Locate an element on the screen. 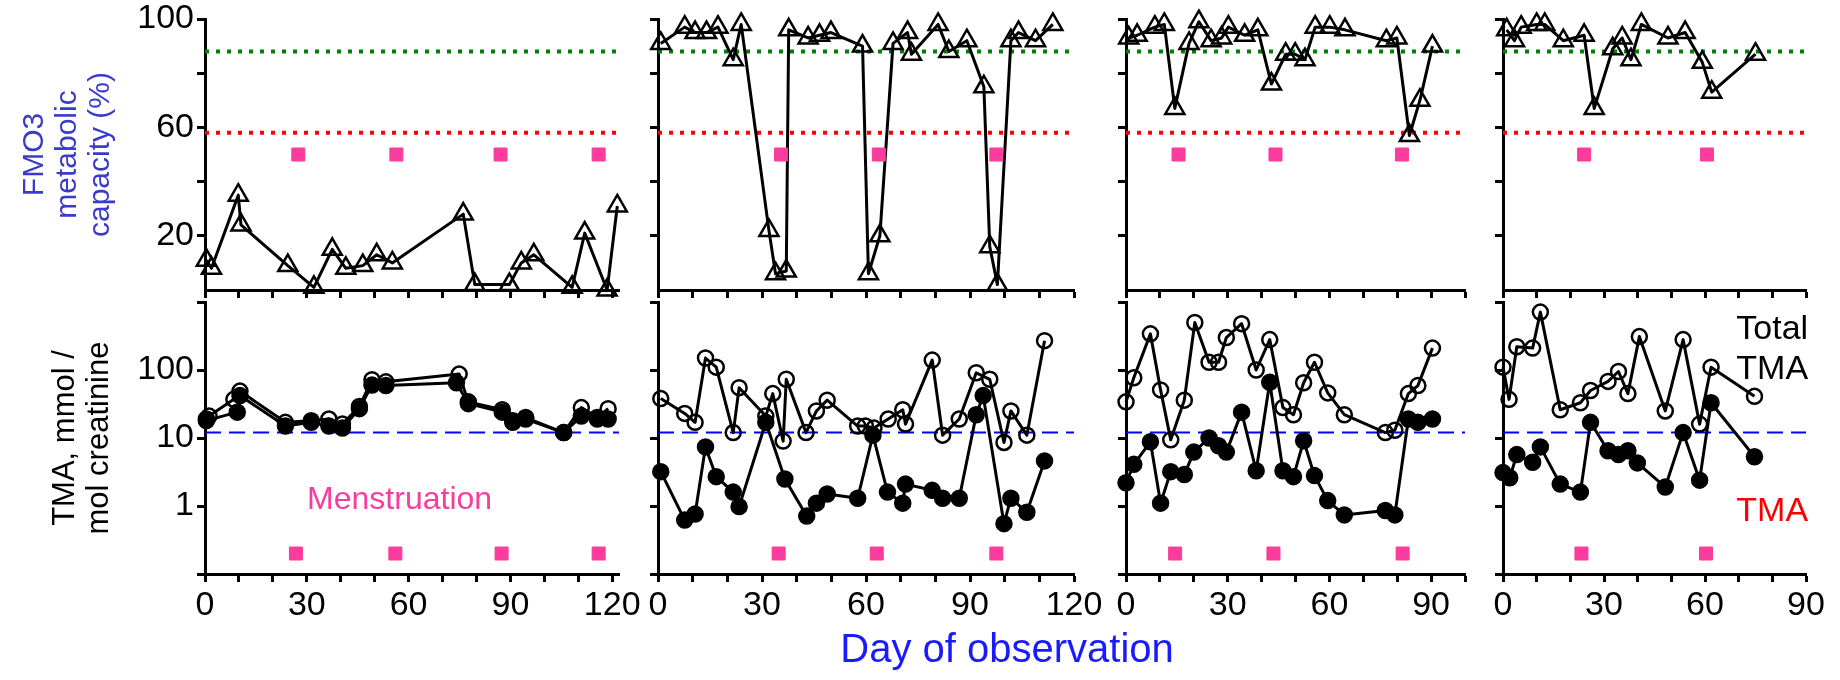 The width and height of the screenshot is (1840, 680). y-tick-label: 60 is located at coordinates (175, 124).